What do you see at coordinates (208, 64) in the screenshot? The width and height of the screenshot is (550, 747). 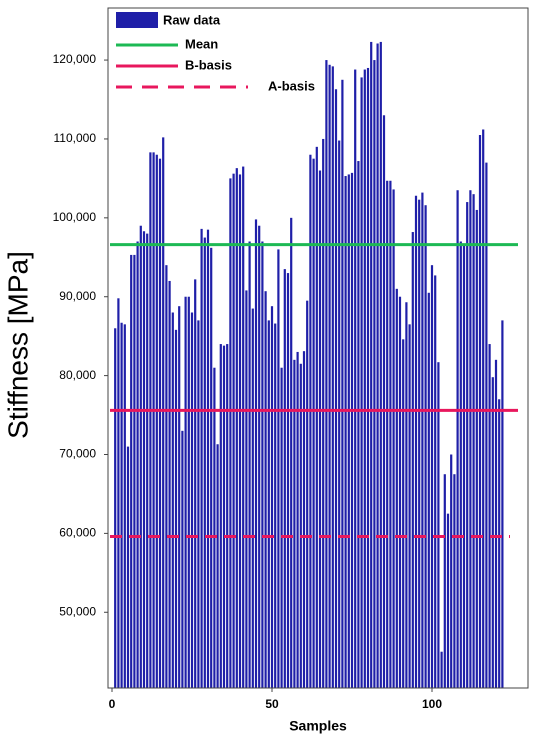 I see `legend-label: B-basis` at bounding box center [208, 64].